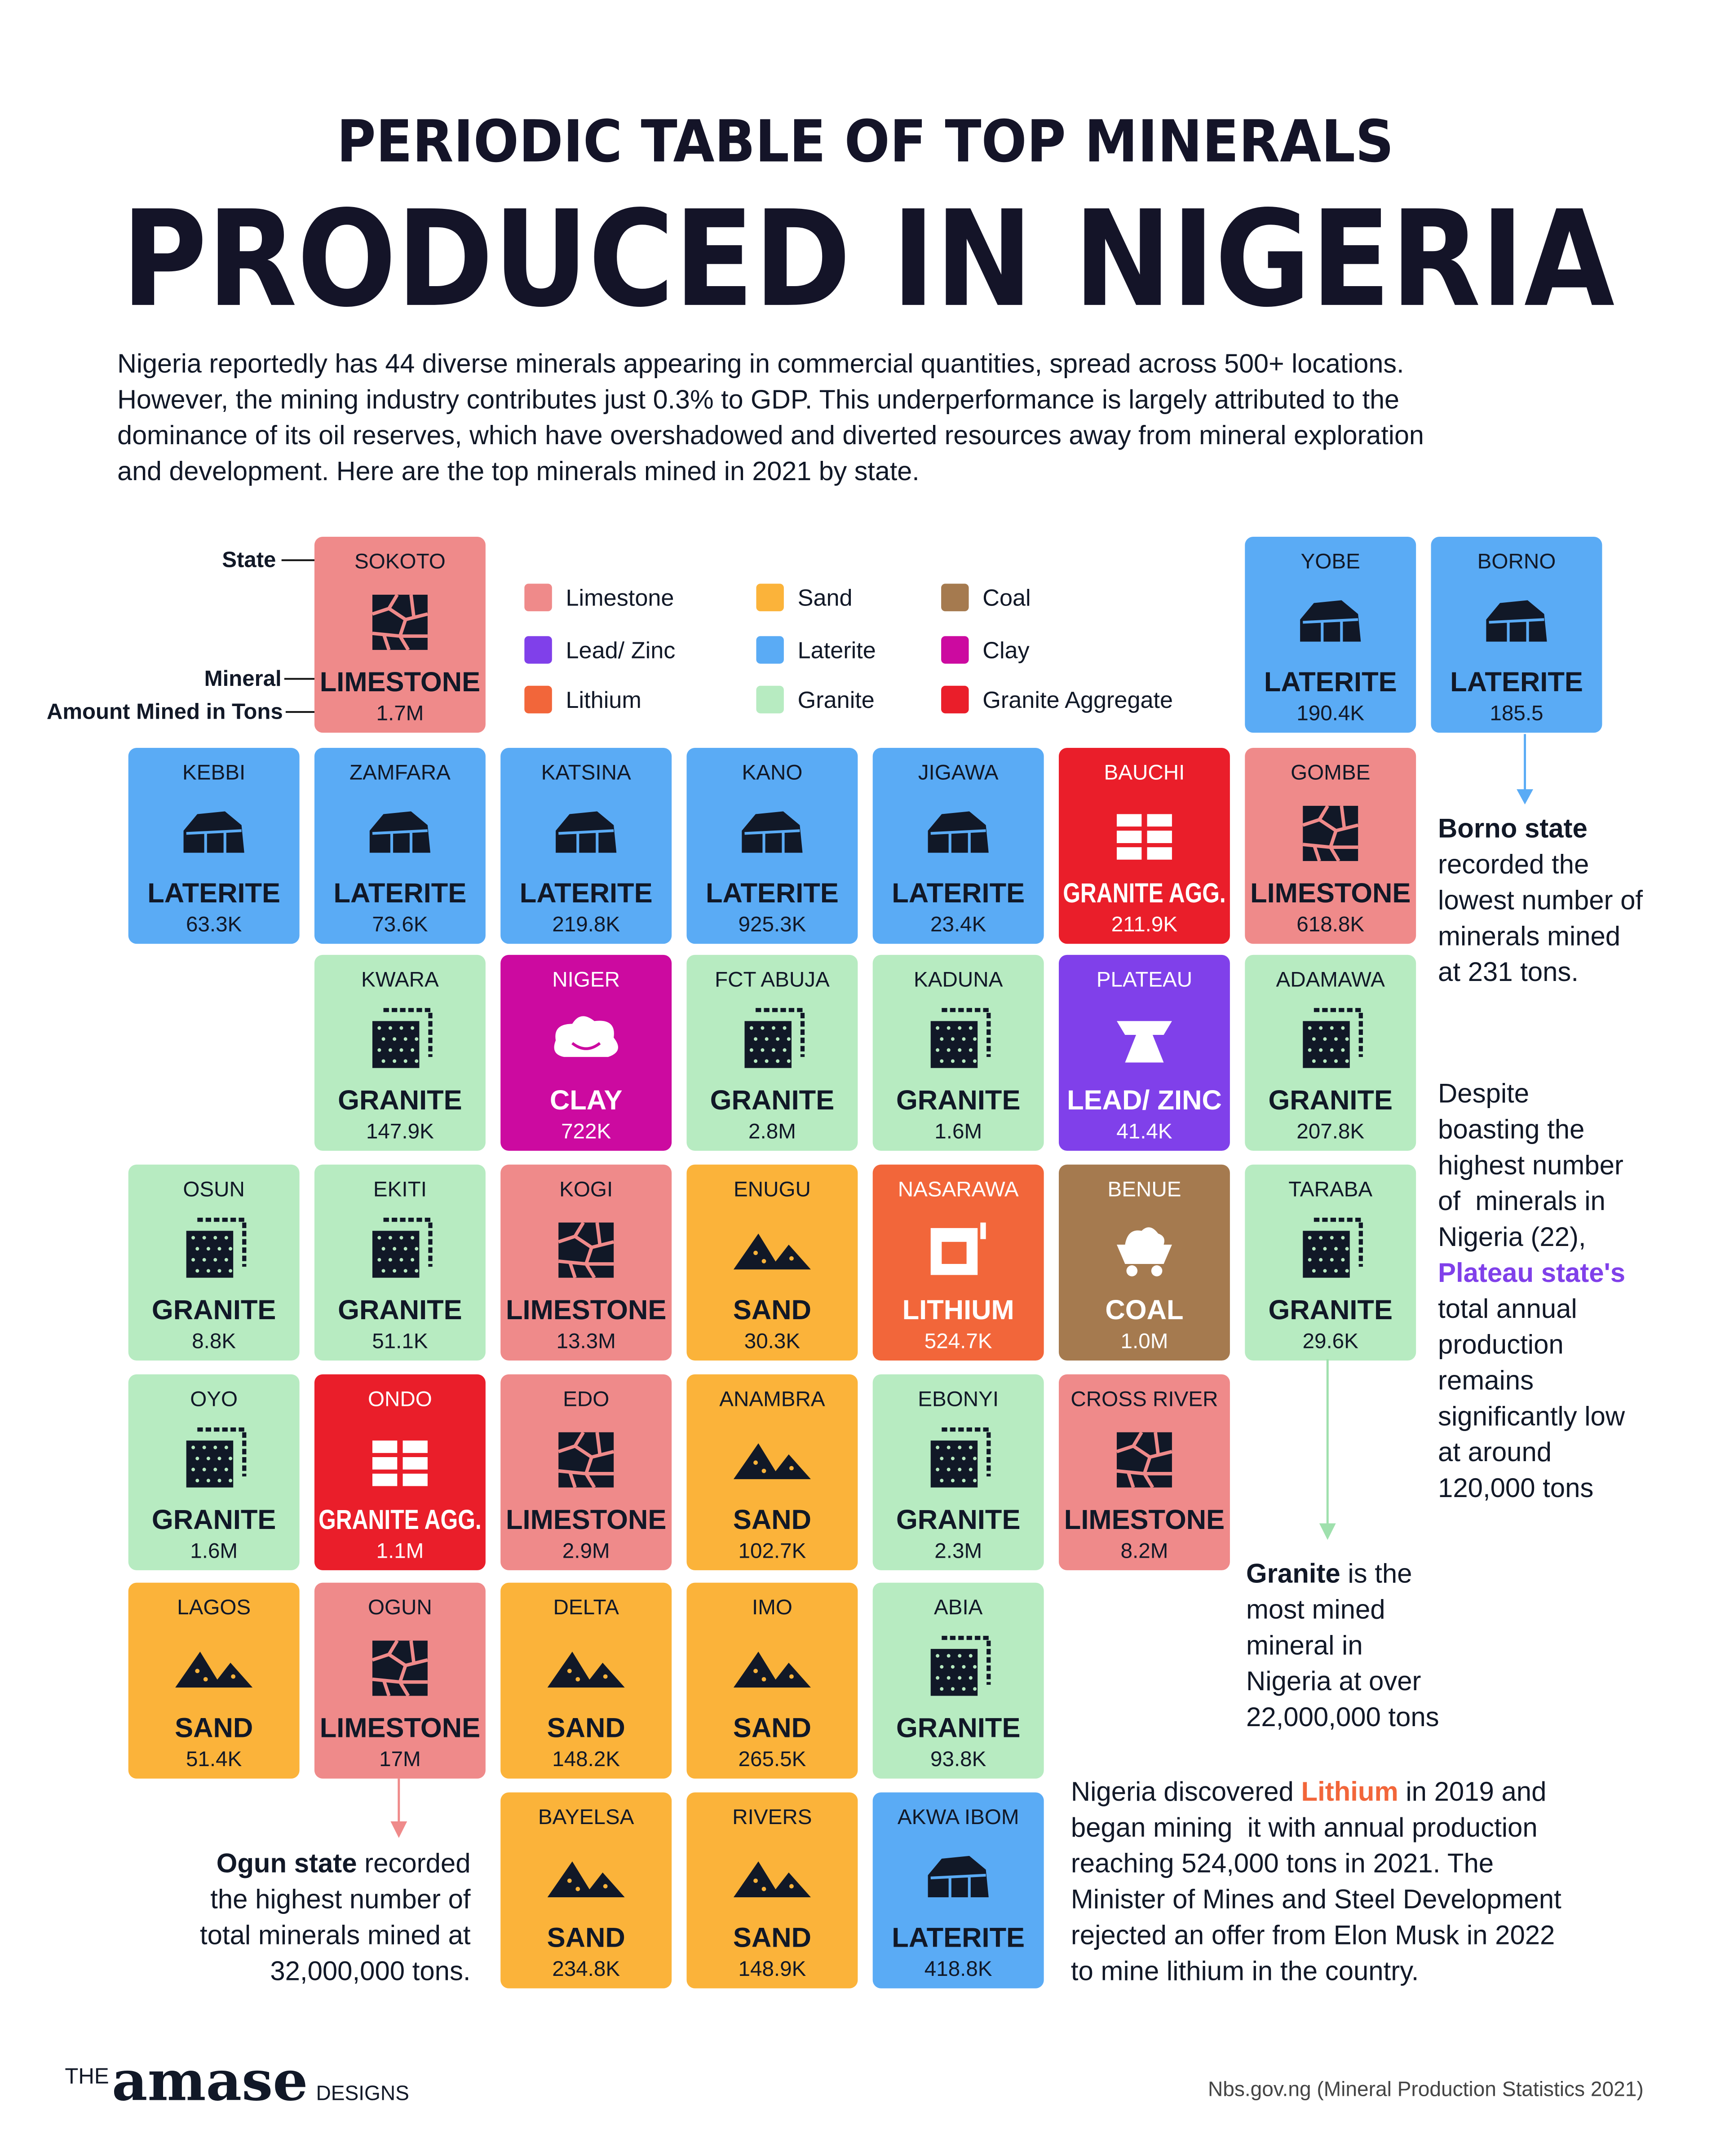 This screenshot has height=2156, width=1725. What do you see at coordinates (87, 2076) in the screenshot?
I see `brand-the: THE` at bounding box center [87, 2076].